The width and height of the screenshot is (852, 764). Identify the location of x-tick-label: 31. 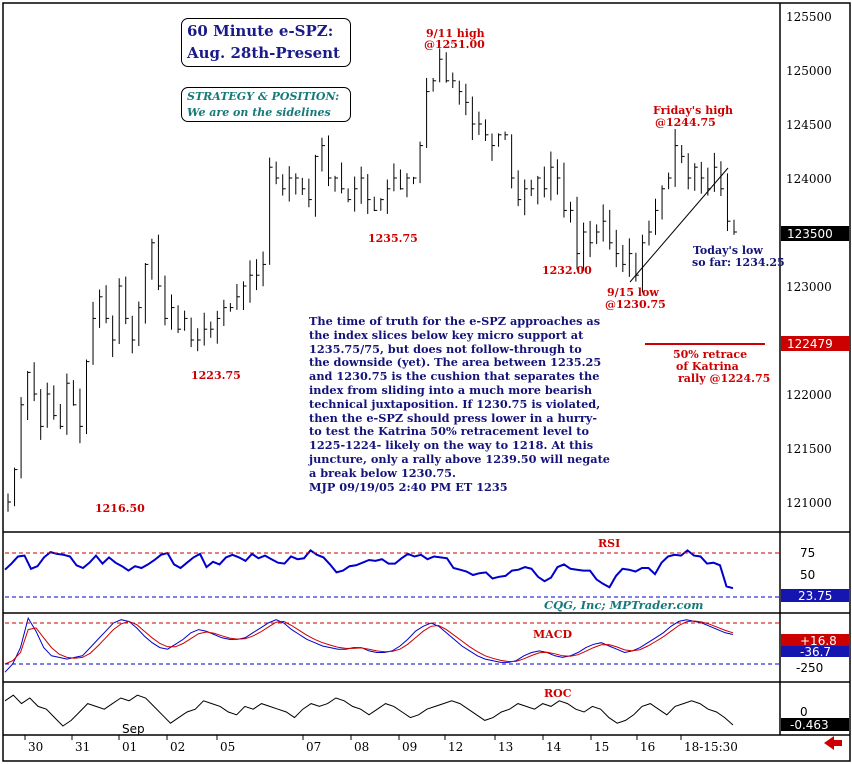
(82, 747).